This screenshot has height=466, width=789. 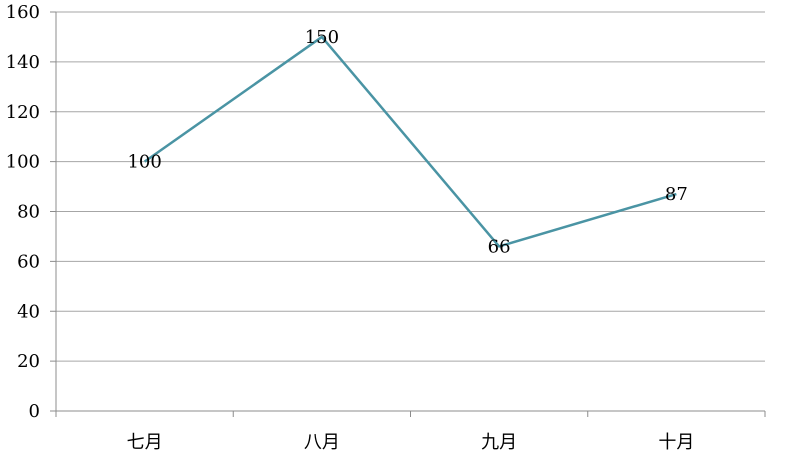 What do you see at coordinates (144, 162) in the screenshot?
I see `data-label: 100` at bounding box center [144, 162].